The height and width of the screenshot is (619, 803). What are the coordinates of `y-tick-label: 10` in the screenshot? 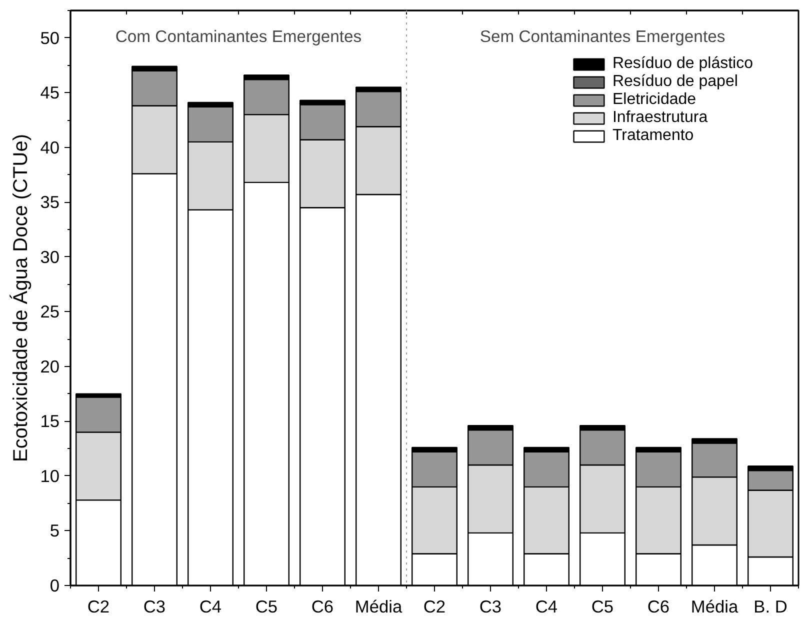 It's located at (50, 476).